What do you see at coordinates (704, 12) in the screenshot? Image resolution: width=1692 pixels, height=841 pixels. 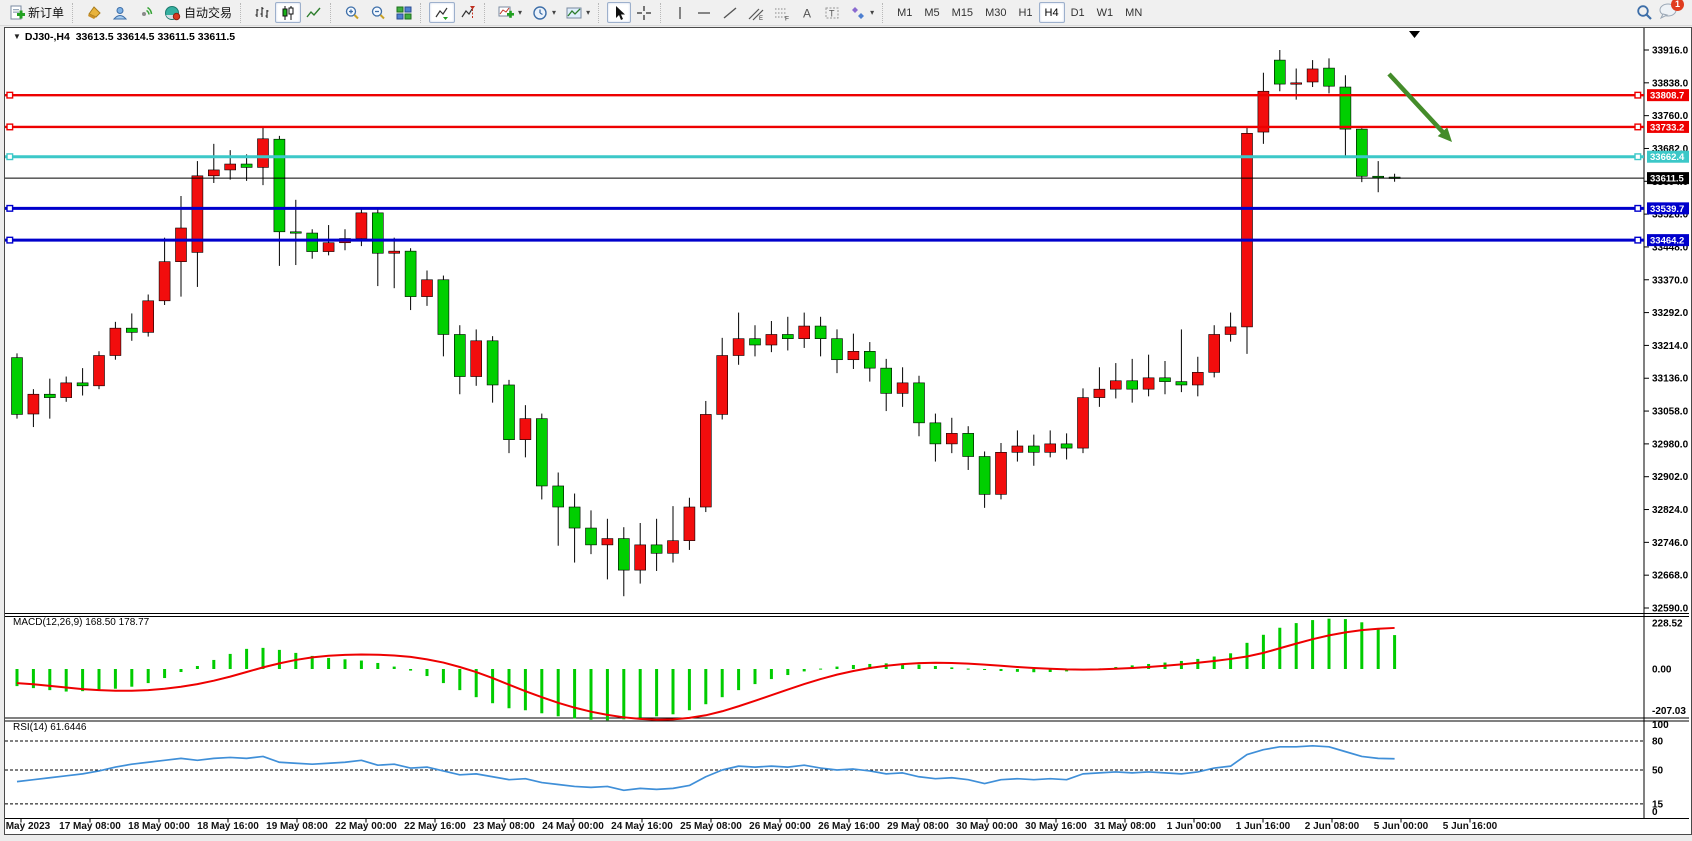 I see `horizontal-line-tool-button` at bounding box center [704, 12].